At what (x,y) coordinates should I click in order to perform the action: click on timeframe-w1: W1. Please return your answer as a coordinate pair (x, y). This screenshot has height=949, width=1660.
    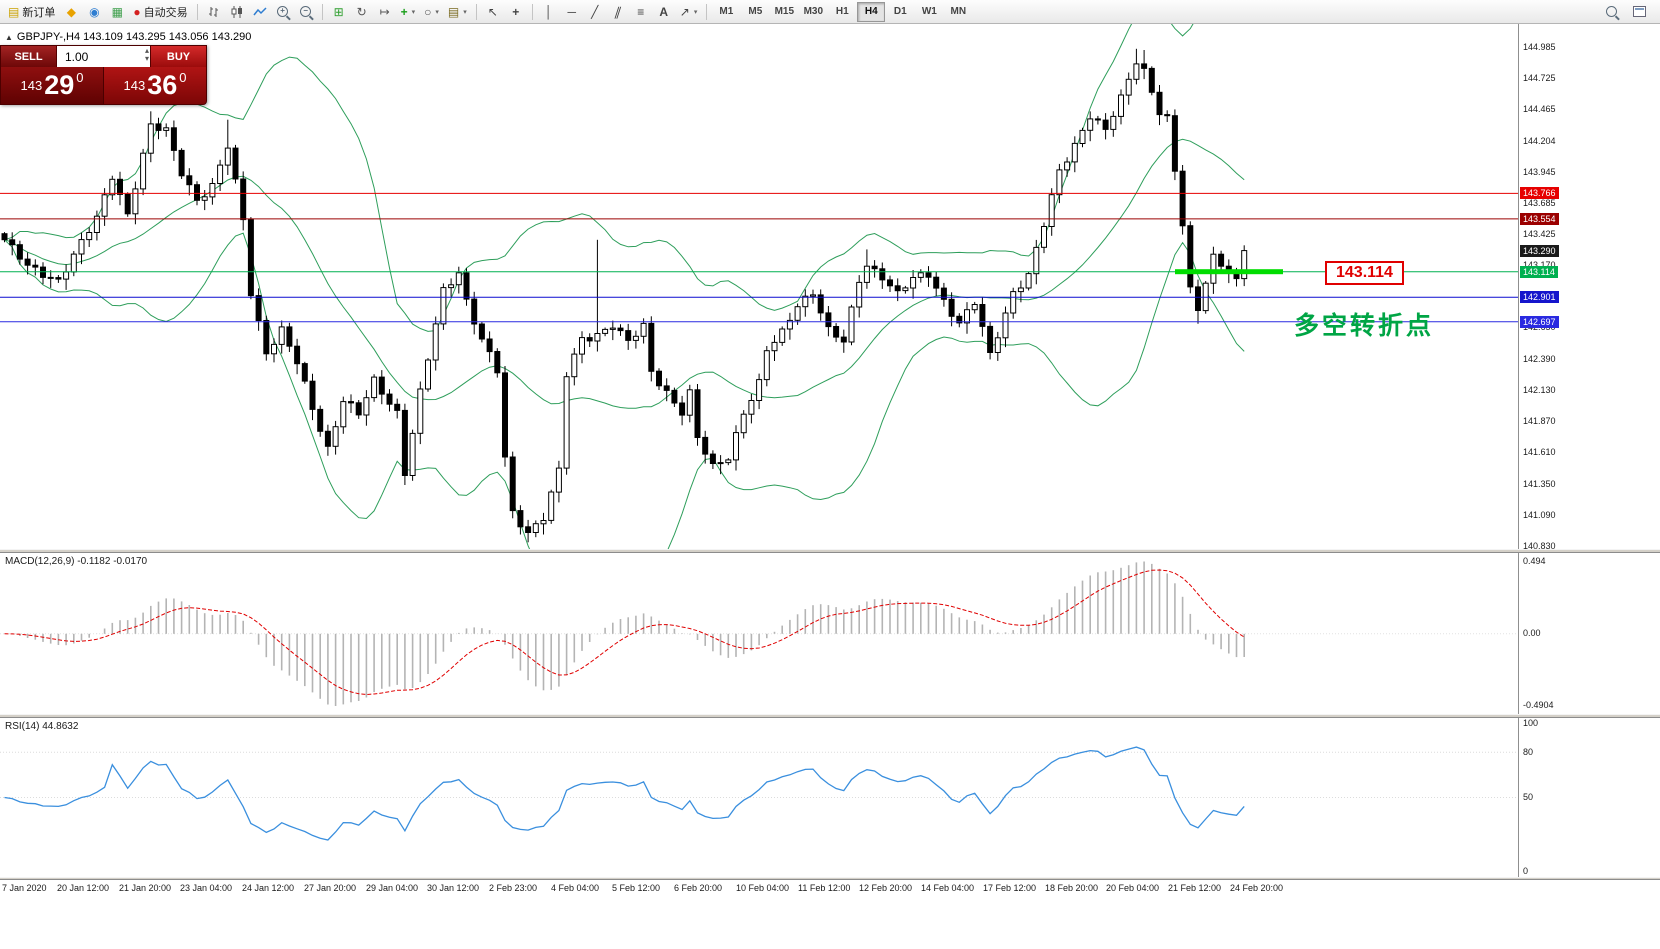
    Looking at the image, I should click on (929, 11).